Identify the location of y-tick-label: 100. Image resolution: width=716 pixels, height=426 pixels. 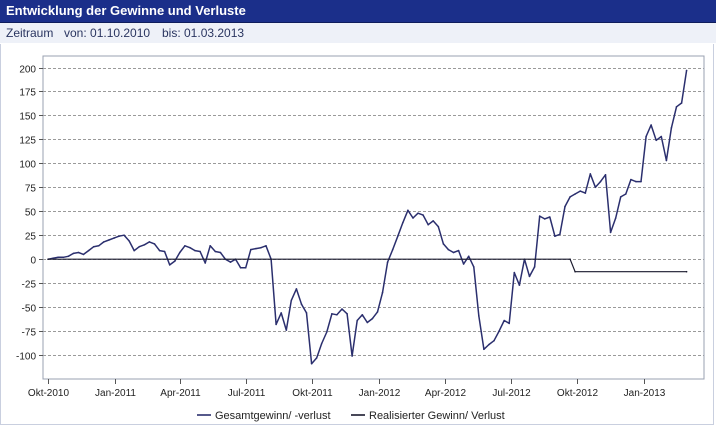
(27, 165).